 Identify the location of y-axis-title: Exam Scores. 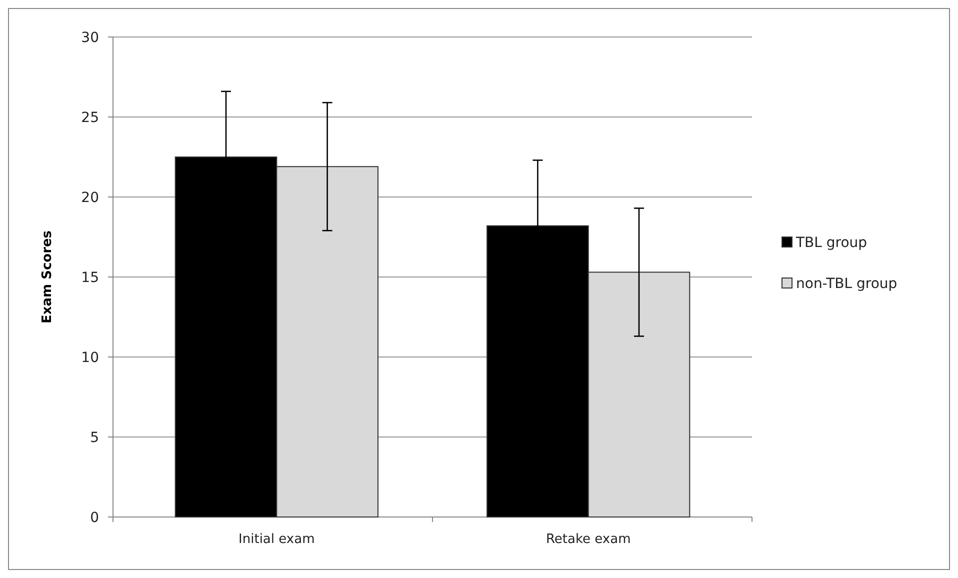
(47, 277).